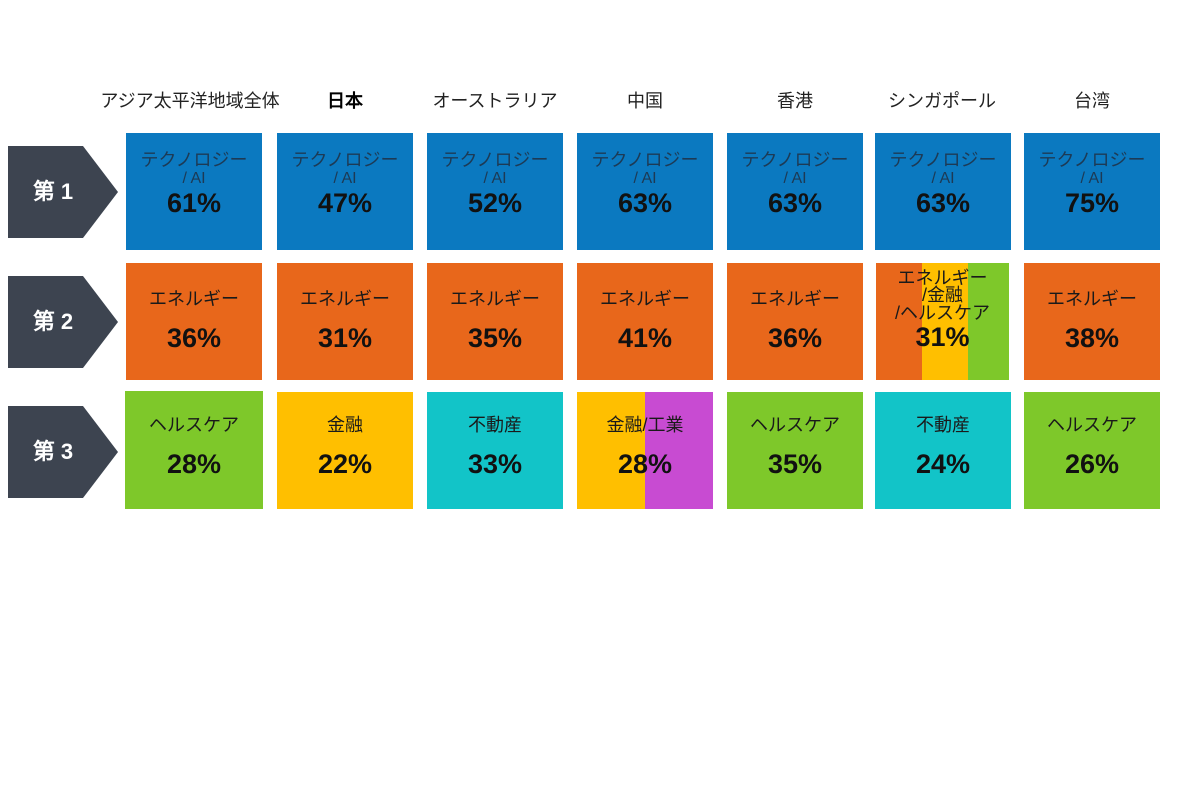 Image resolution: width=1200 pixels, height=800 pixels. I want to click on segment-industrial, so click(679, 450).